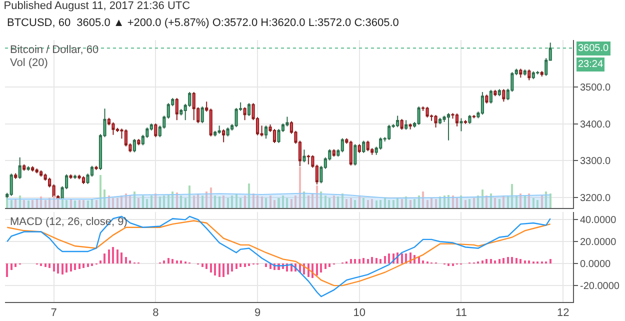 This screenshot has width=625, height=321. What do you see at coordinates (596, 162) in the screenshot?
I see `y-tick-label: 3300.0` at bounding box center [596, 162].